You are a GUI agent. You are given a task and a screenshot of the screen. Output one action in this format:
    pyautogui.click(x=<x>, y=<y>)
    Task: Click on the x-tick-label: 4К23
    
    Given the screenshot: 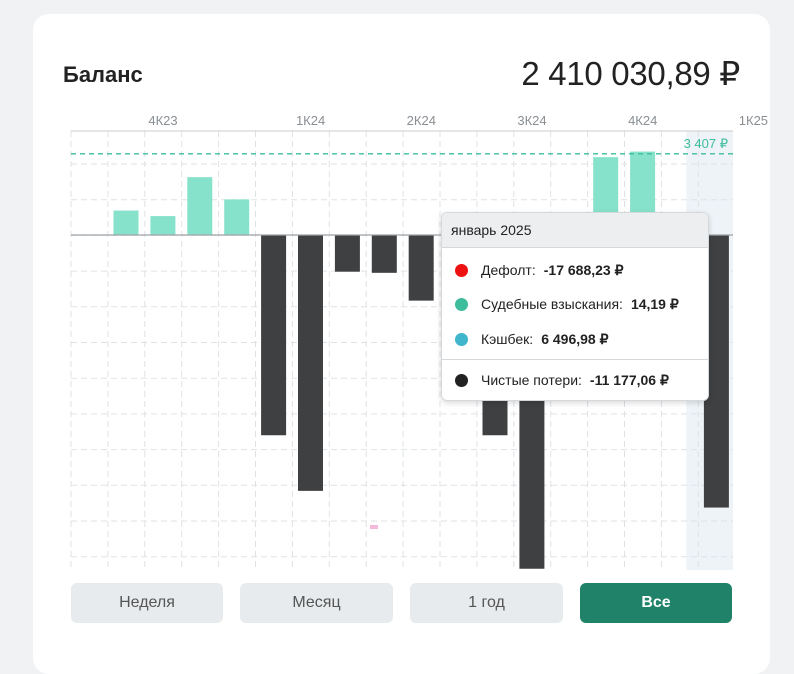 What is the action you would take?
    pyautogui.click(x=162, y=120)
    